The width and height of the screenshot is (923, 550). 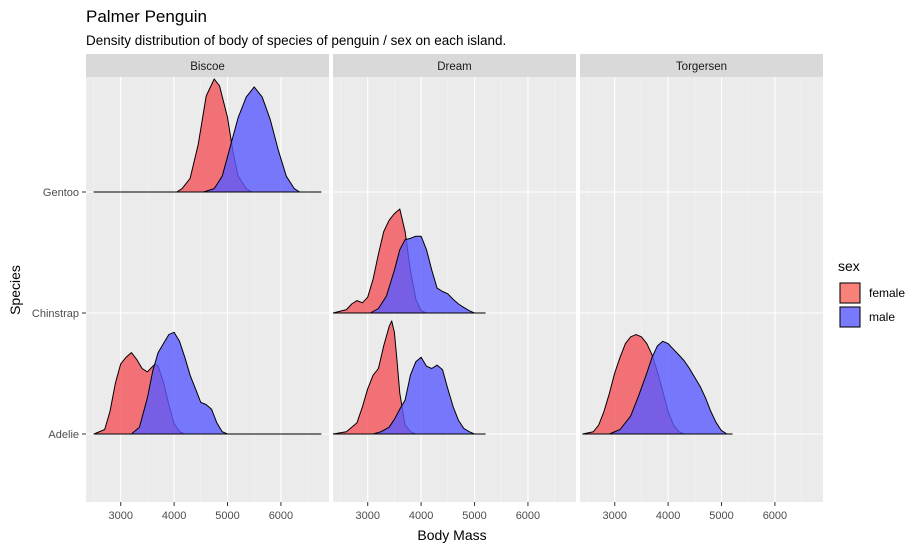 I want to click on facet-strip-label: Biscoe, so click(x=207, y=67).